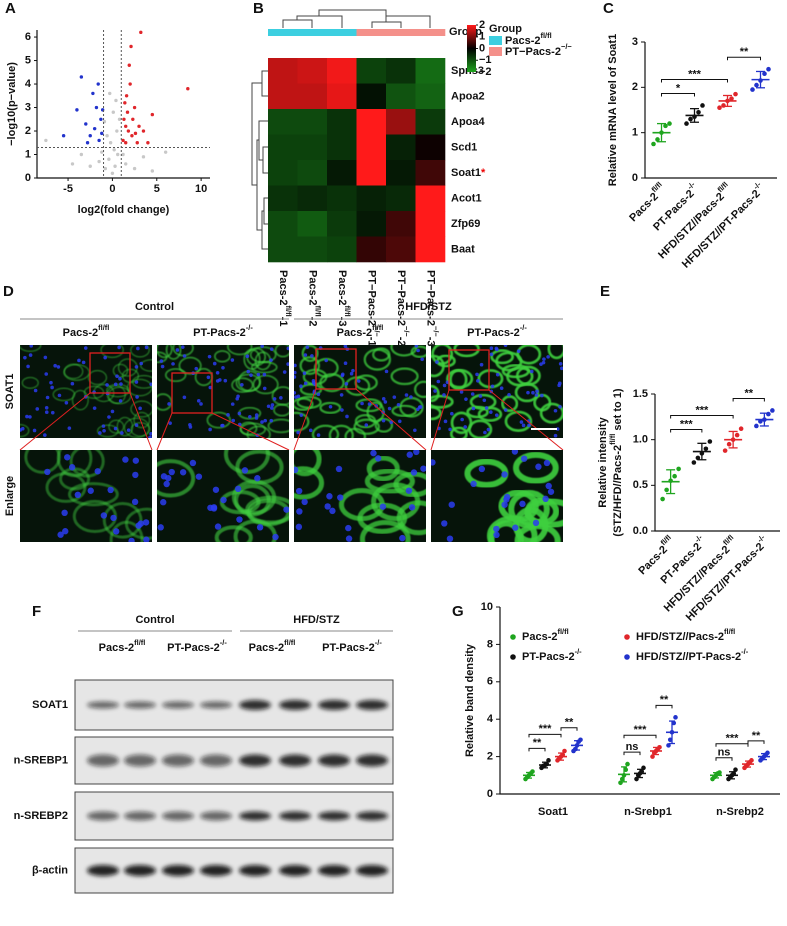 This screenshot has width=787, height=926. What do you see at coordinates (283, 32) in the screenshot?
I see `group-annotation` at bounding box center [283, 32].